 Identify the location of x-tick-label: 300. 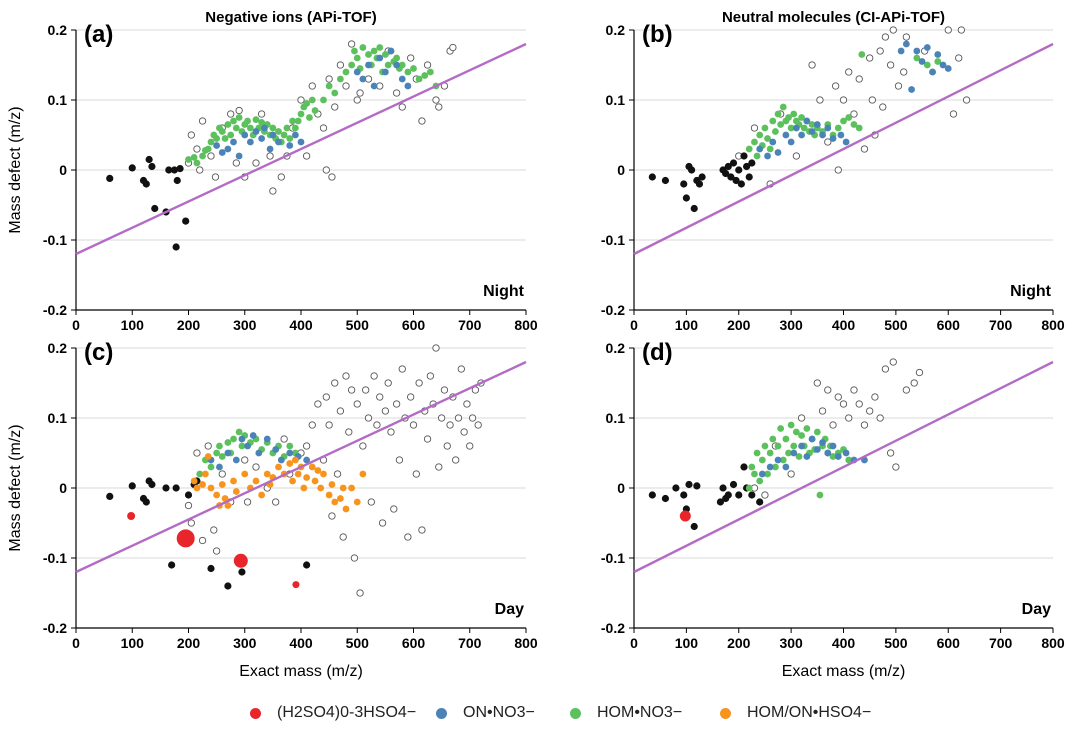
(245, 325).